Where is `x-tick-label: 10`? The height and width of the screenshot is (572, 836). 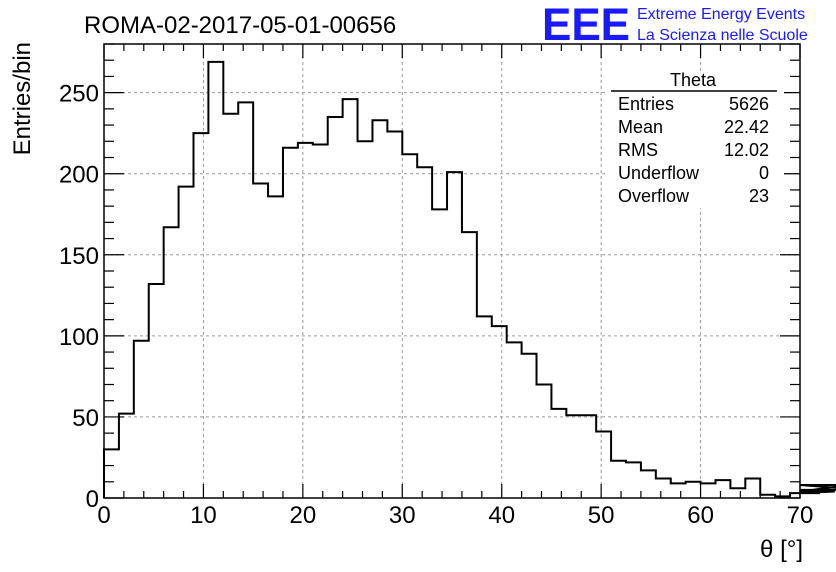 x-tick-label: 10 is located at coordinates (203, 515).